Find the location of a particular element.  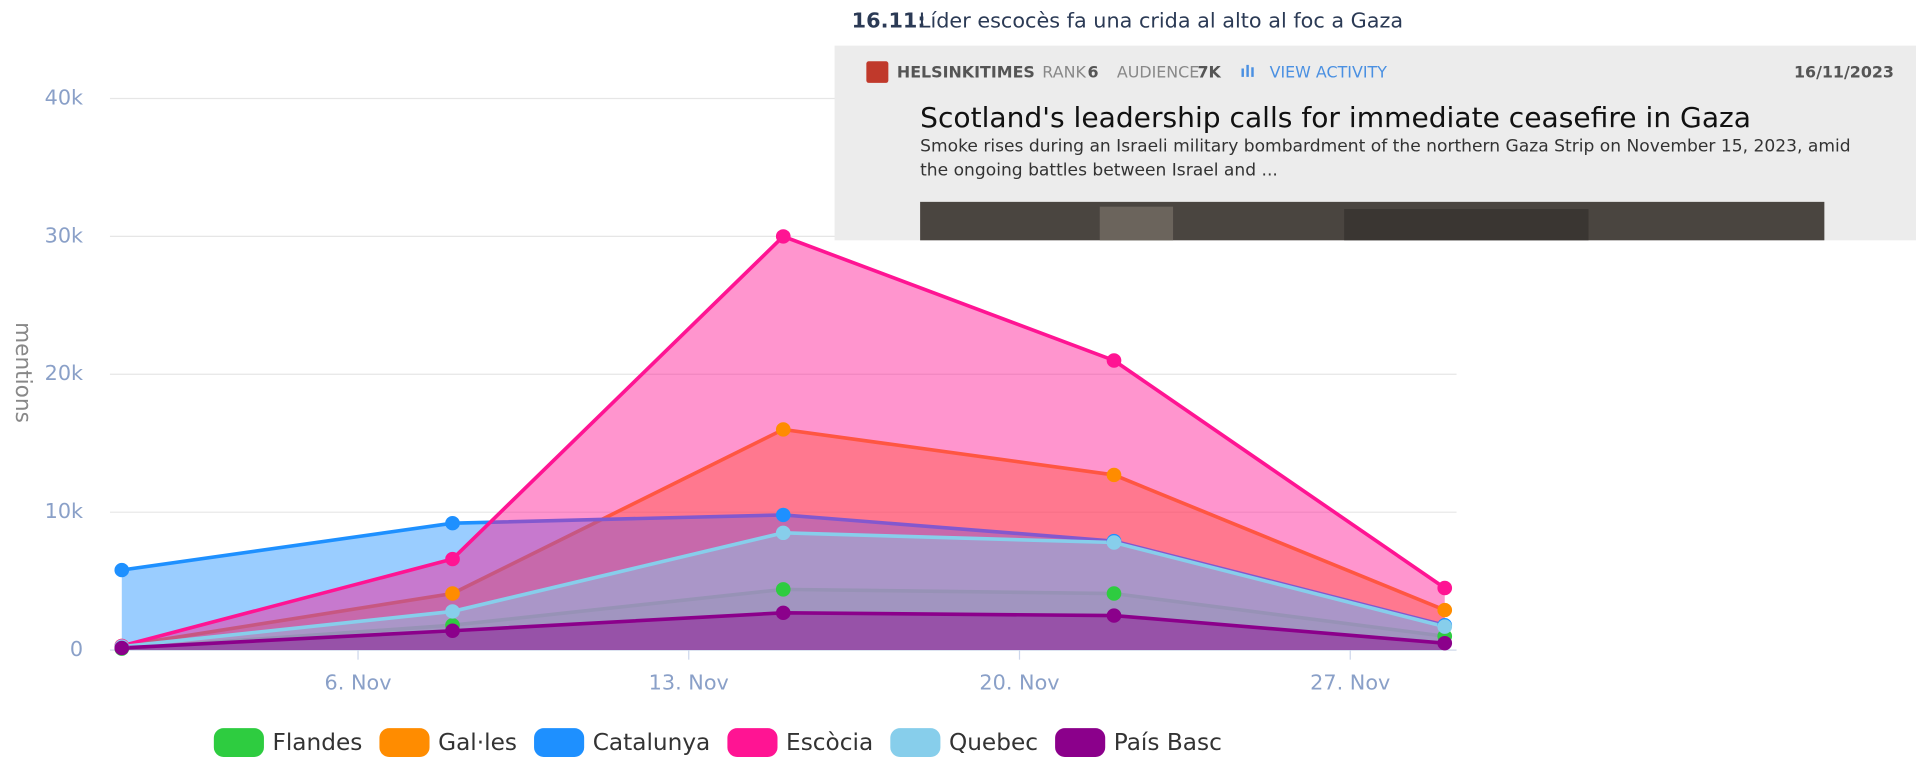

legend-item: Escòcia is located at coordinates (800, 742).